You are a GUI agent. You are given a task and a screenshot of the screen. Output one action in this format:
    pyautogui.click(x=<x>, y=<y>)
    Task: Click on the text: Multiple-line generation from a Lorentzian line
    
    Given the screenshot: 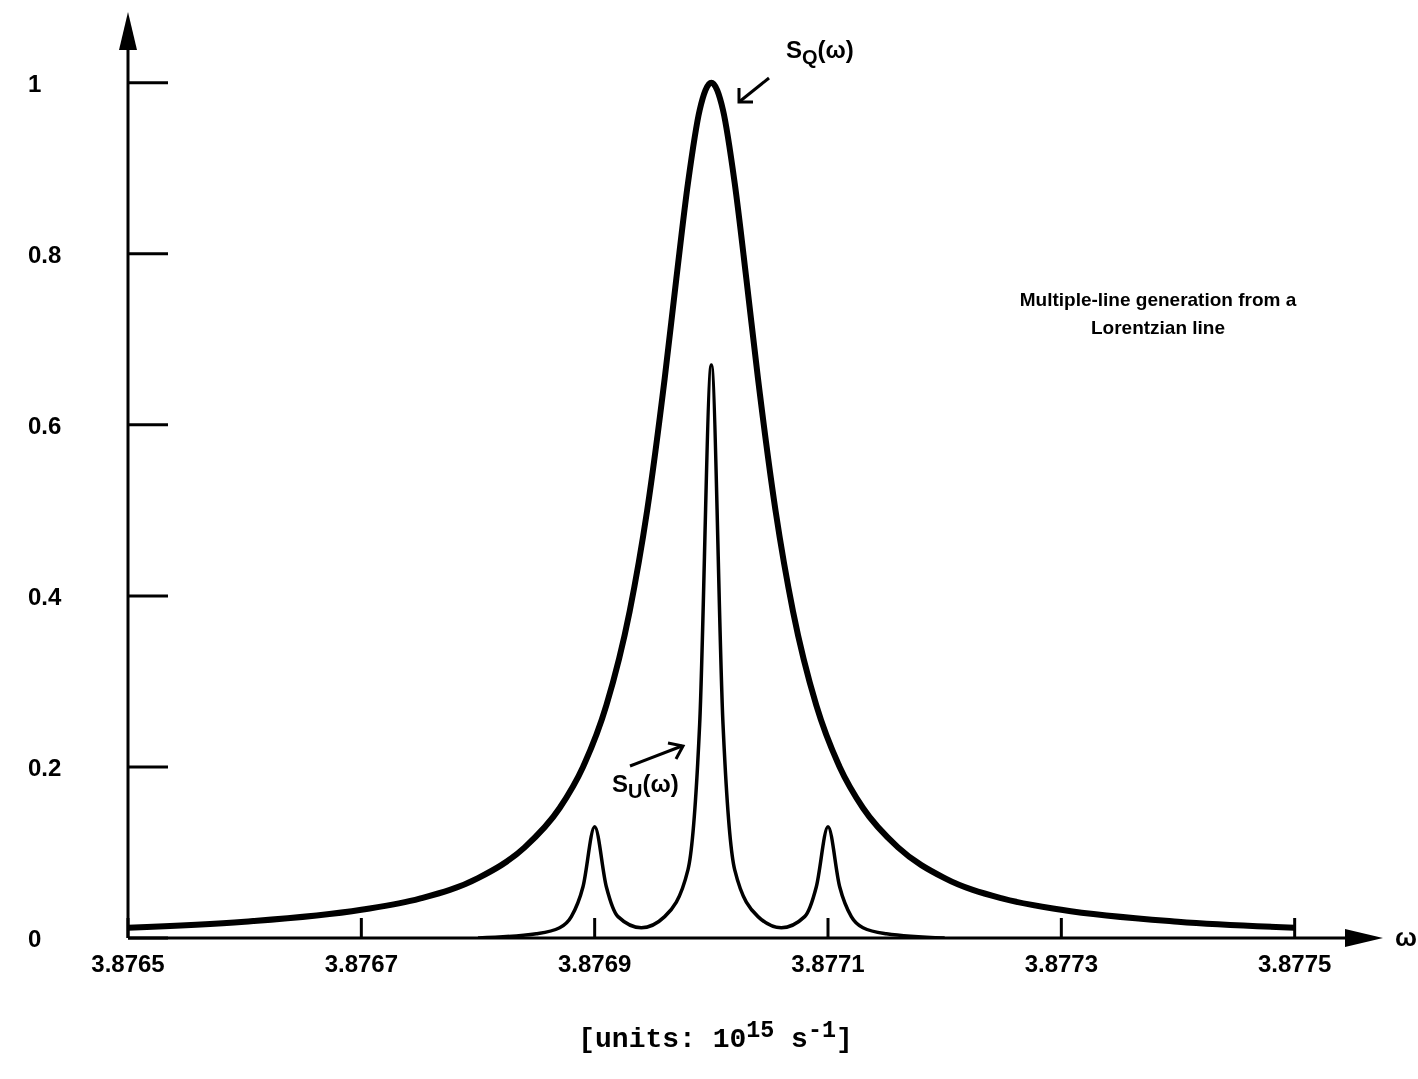 What is the action you would take?
    pyautogui.click(x=1158, y=314)
    